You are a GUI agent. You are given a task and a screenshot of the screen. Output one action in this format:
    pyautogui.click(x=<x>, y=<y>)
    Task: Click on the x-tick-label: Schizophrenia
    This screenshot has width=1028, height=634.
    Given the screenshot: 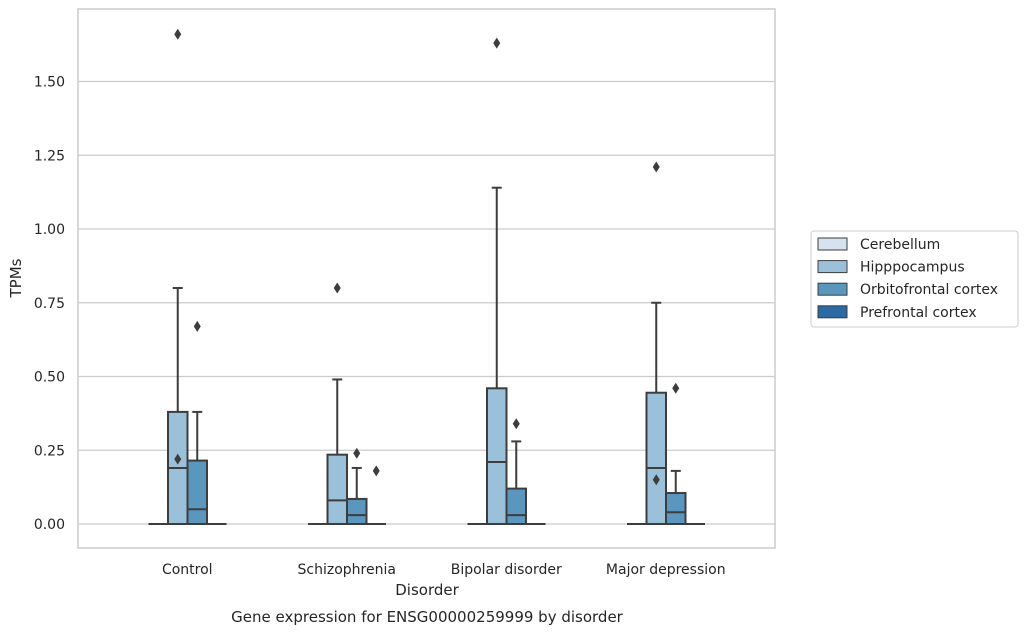 What is the action you would take?
    pyautogui.click(x=347, y=570)
    